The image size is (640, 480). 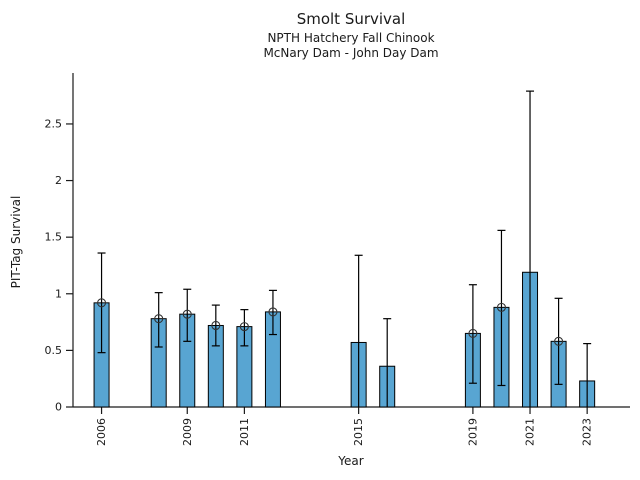 What do you see at coordinates (350, 461) in the screenshot?
I see `x-axis-label: Year` at bounding box center [350, 461].